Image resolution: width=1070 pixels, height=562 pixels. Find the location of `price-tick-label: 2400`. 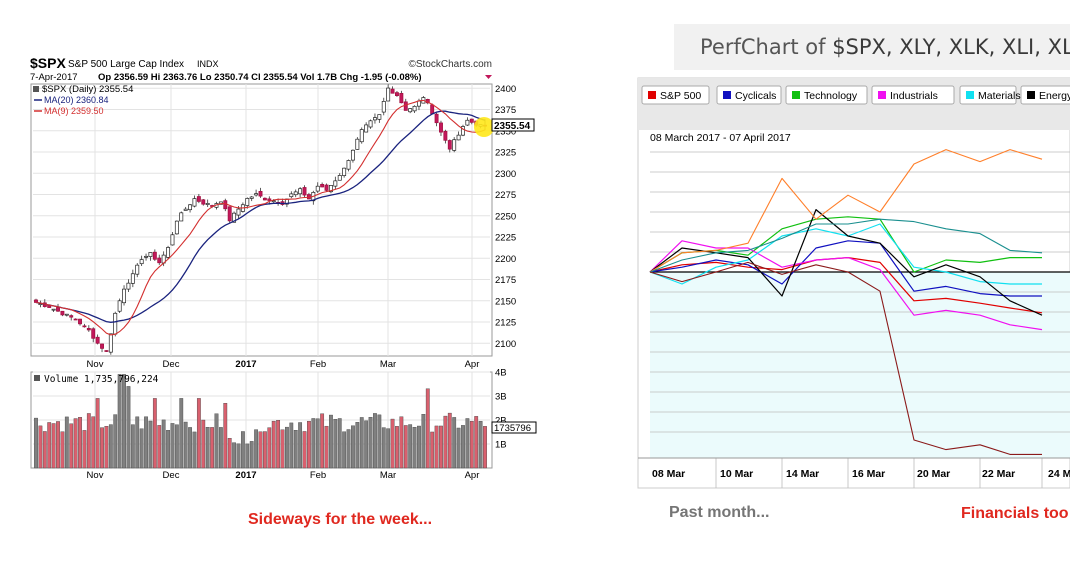

price-tick-label: 2400 is located at coordinates (505, 89).